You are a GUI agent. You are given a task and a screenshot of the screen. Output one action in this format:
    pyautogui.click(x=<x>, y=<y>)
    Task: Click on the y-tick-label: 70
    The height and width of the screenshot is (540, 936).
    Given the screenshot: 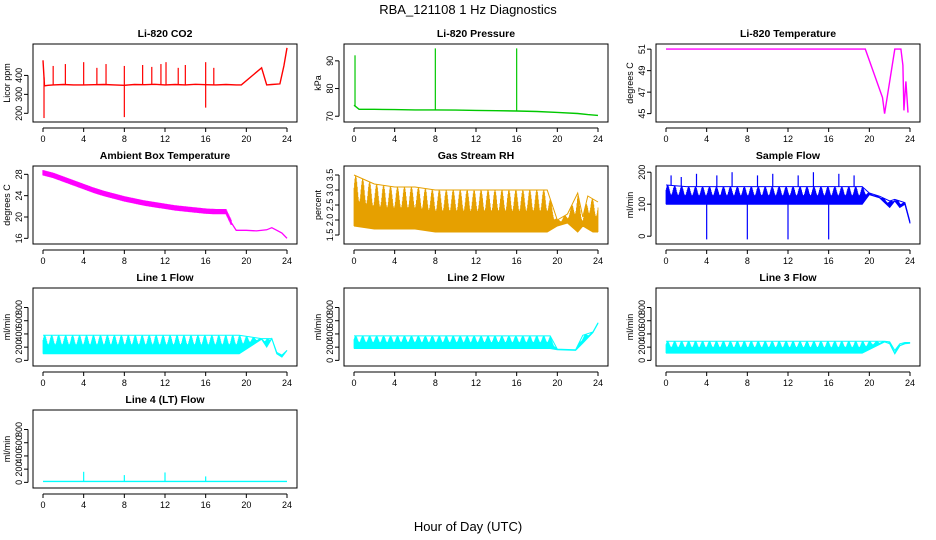 What is the action you would take?
    pyautogui.click(x=330, y=116)
    